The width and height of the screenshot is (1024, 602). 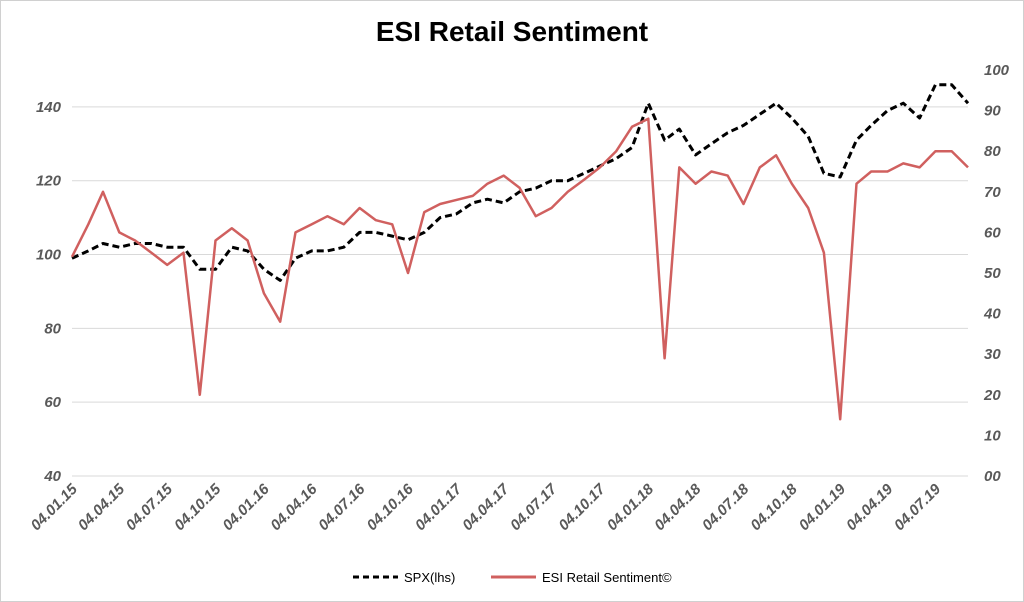 I want to click on legend-label-esi: ESI Retail Sentiment©, so click(x=607, y=577).